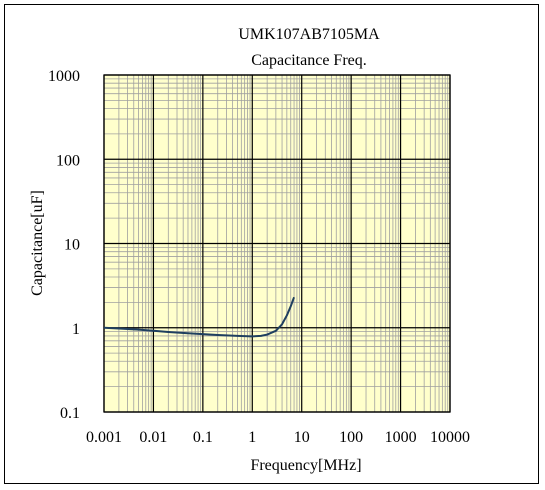 The image size is (545, 490). I want to click on x-tick-label: 0.1, so click(203, 437).